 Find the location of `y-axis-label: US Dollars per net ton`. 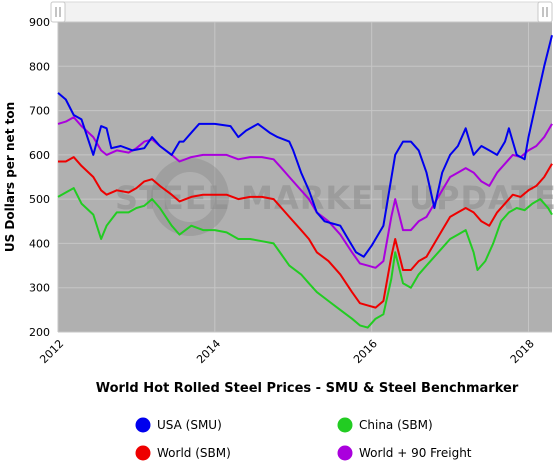

y-axis-label: US Dollars per net ton is located at coordinates (10, 177).